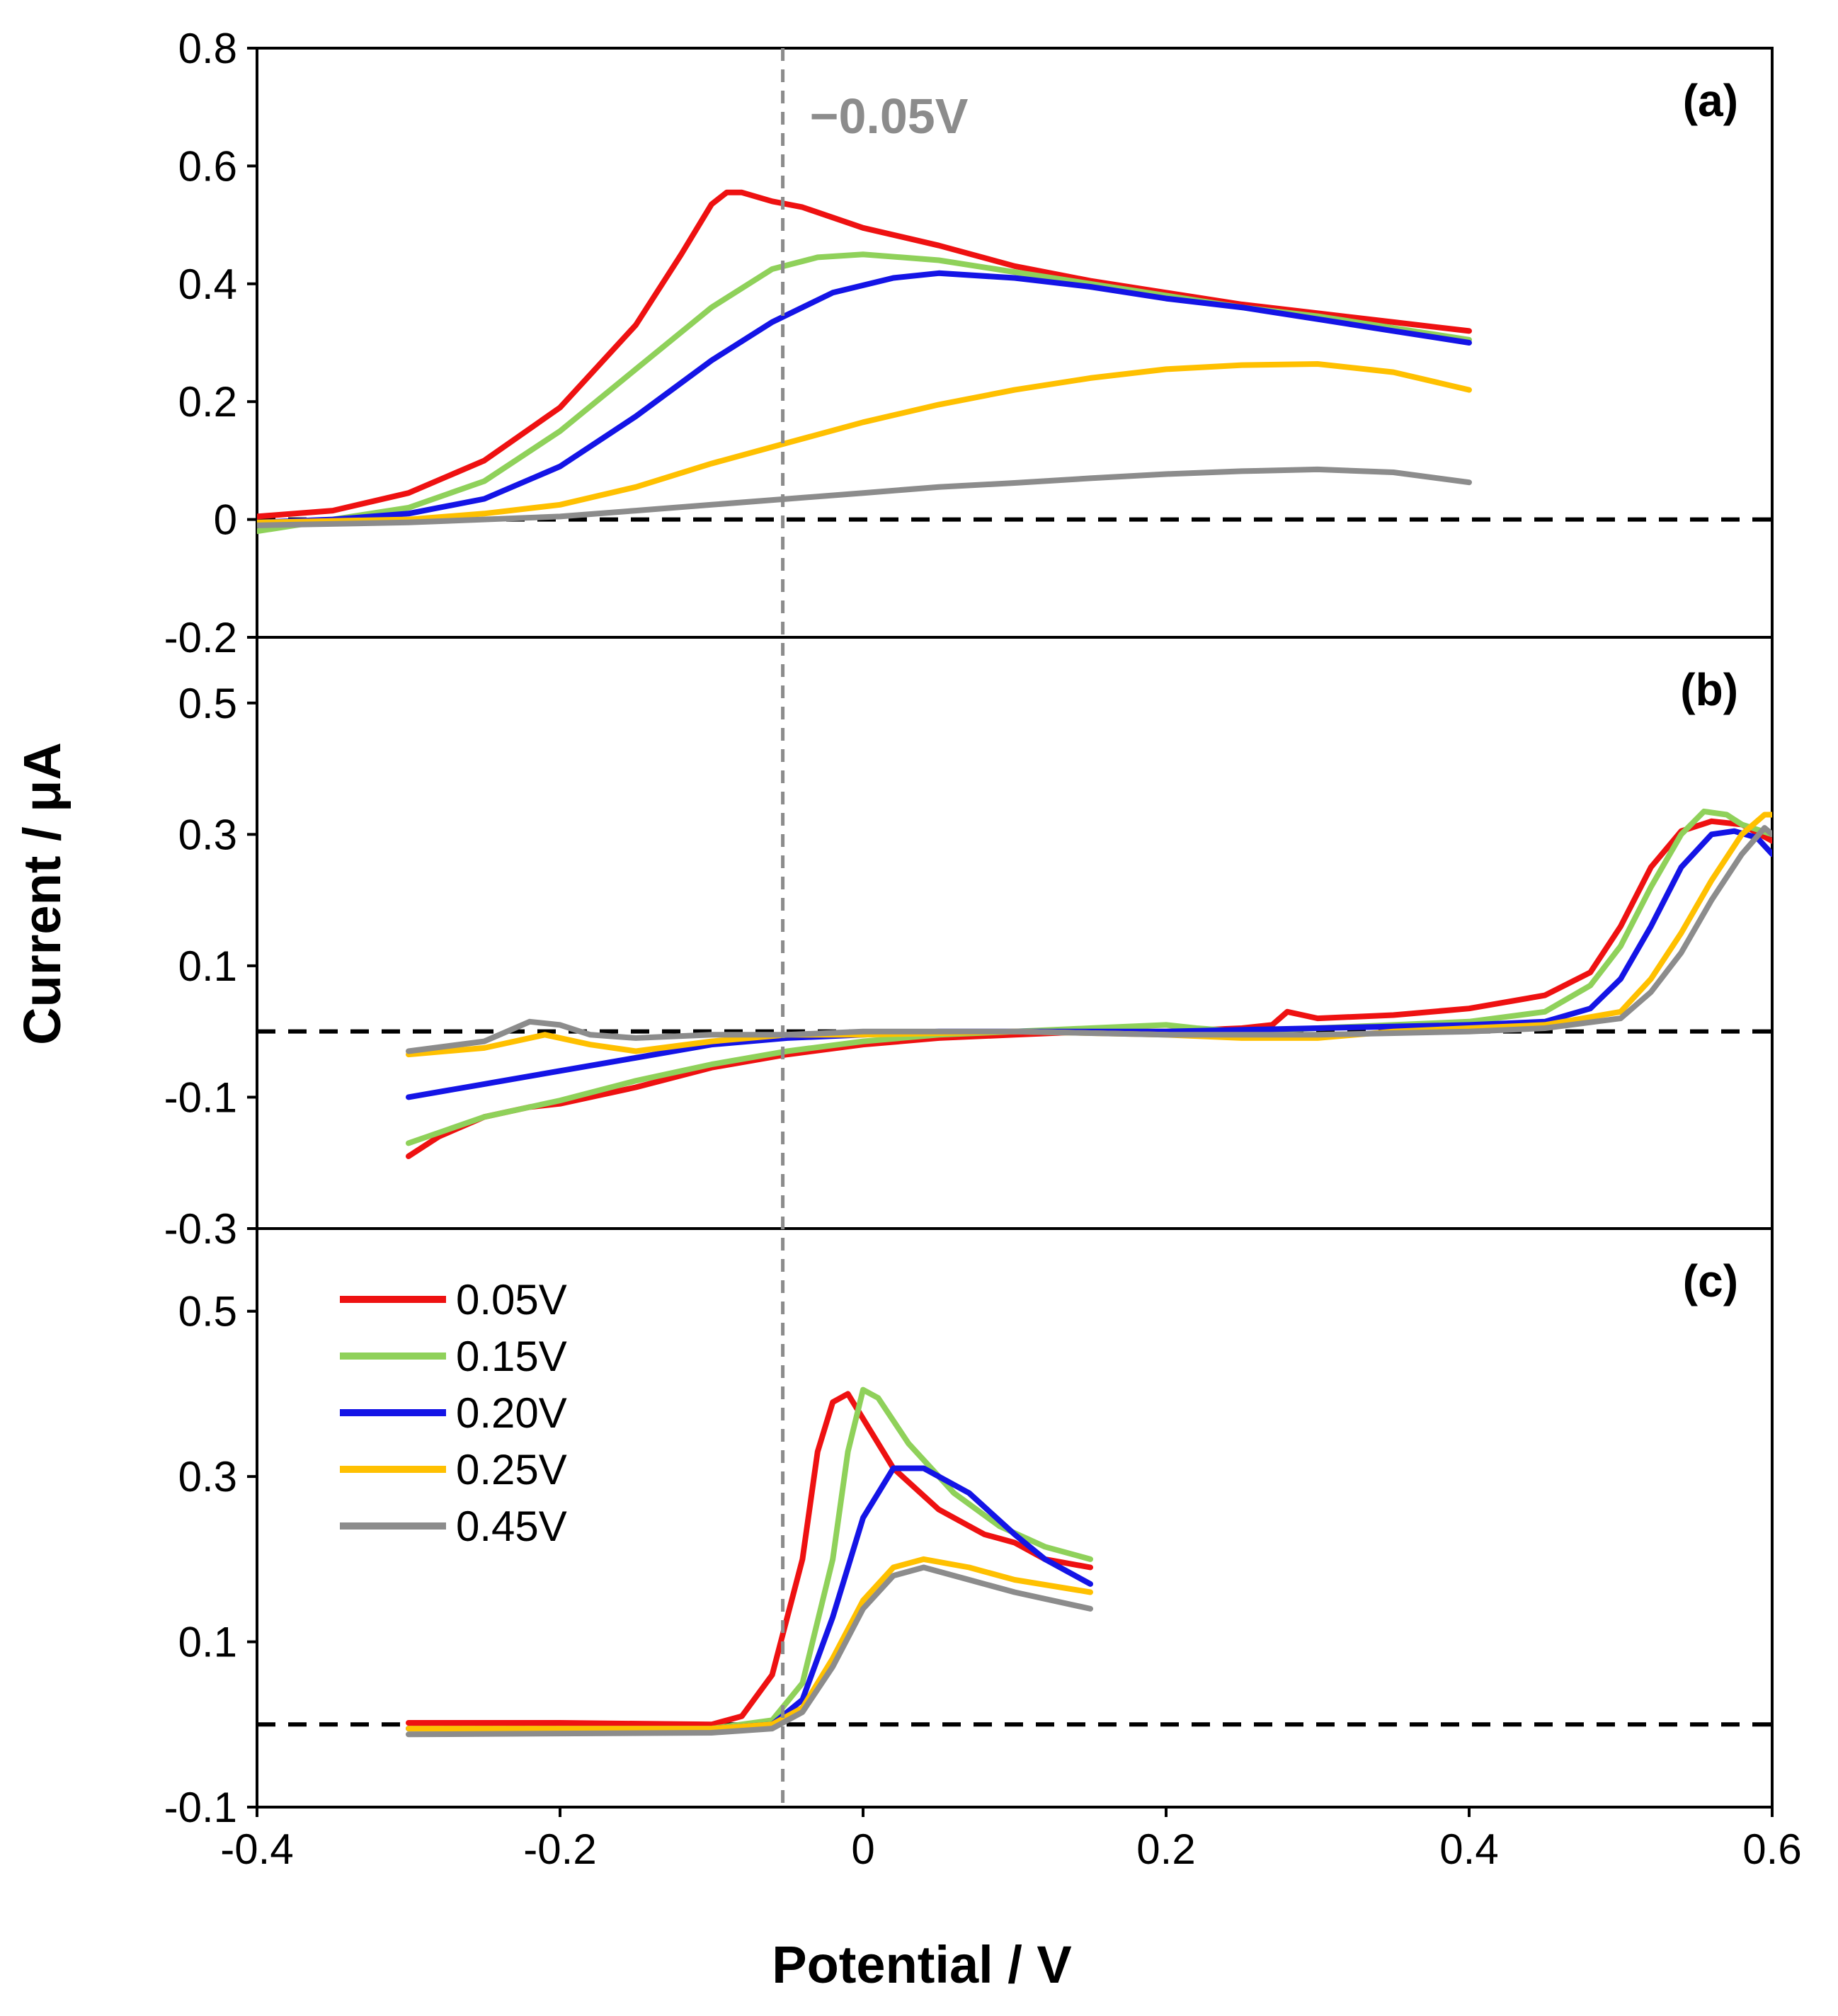 The height and width of the screenshot is (2016, 1838). What do you see at coordinates (1709, 689) in the screenshot?
I see `panel-label: (b)` at bounding box center [1709, 689].